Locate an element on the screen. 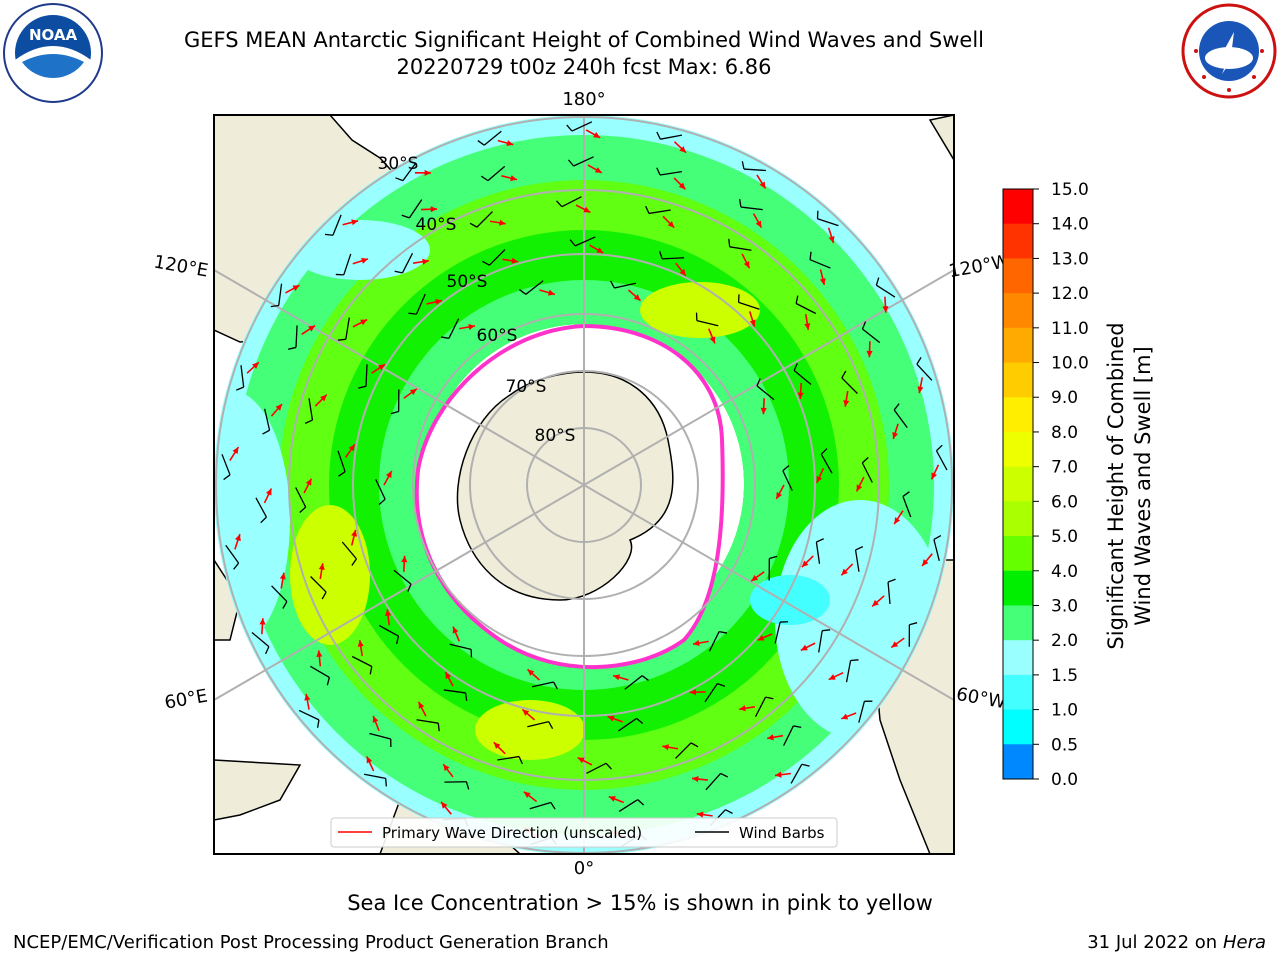  national-weather-service-logo is located at coordinates (1229, 51).